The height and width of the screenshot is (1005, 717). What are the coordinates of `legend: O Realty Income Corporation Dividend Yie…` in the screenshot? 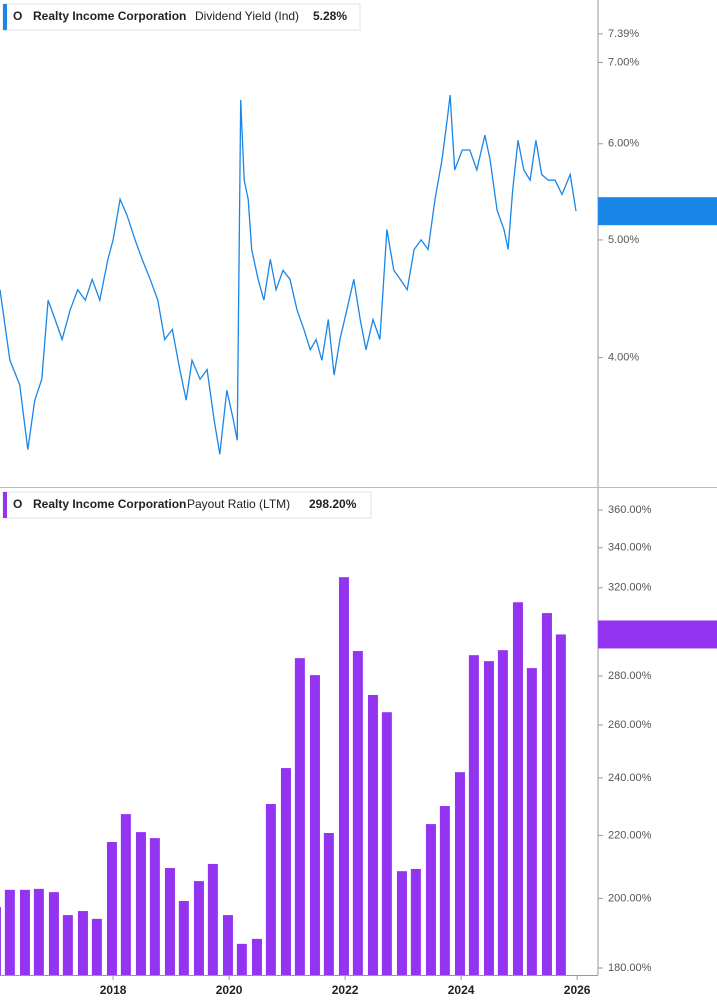 It's located at (181, 17).